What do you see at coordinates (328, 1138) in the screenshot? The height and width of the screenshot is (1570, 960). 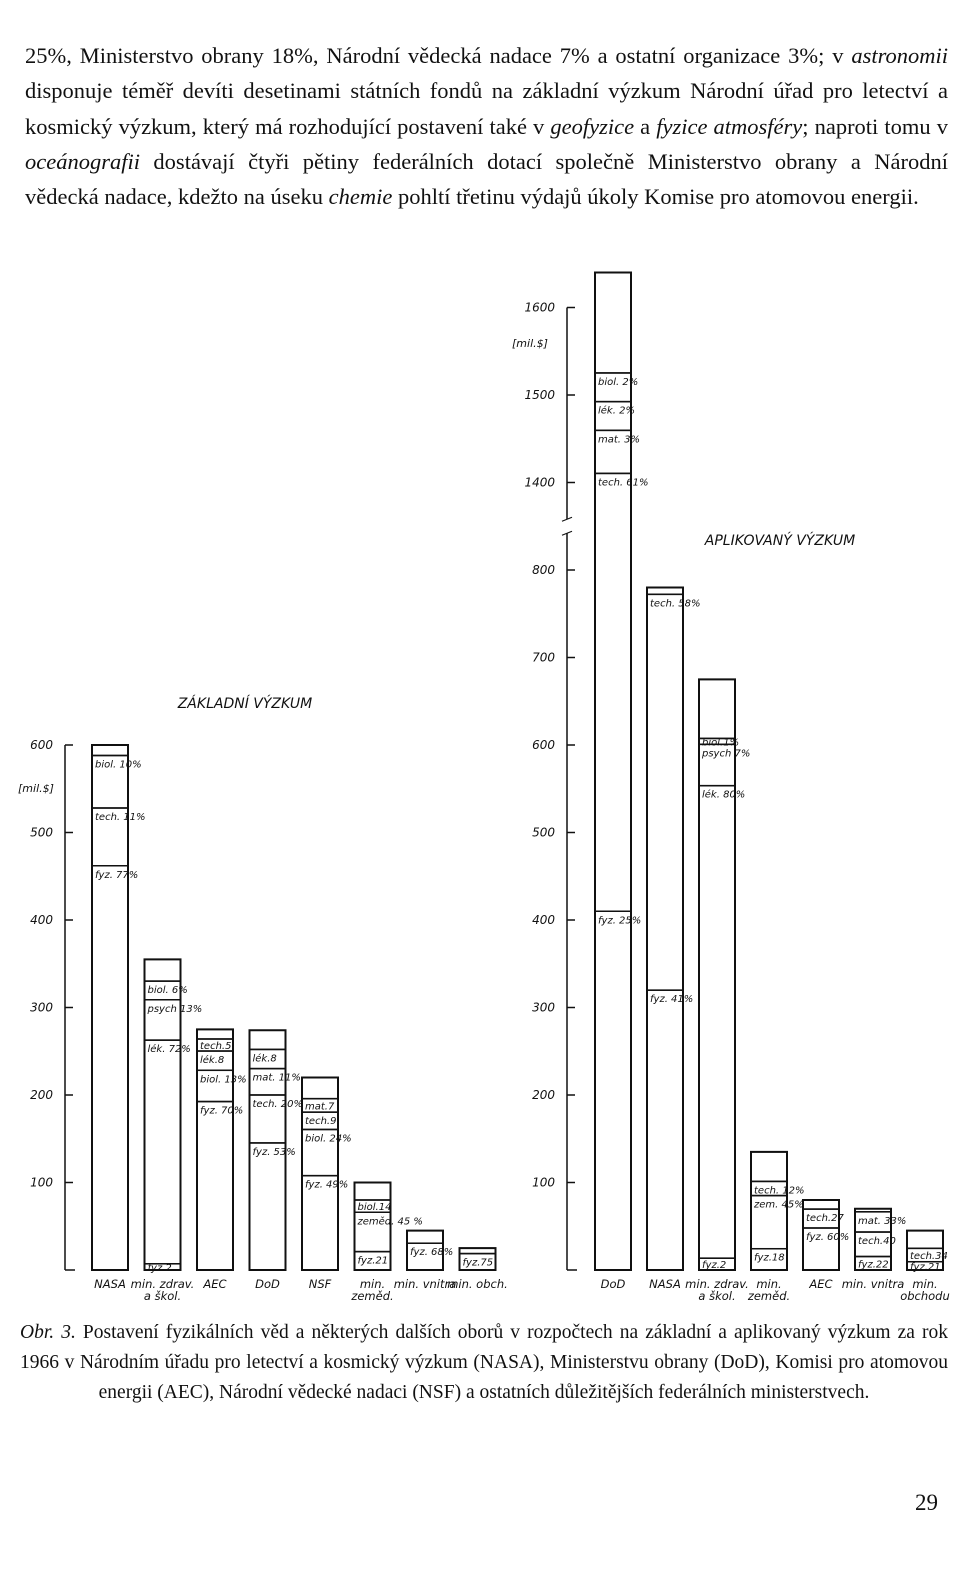 I see `segment-label: biol. 24%` at bounding box center [328, 1138].